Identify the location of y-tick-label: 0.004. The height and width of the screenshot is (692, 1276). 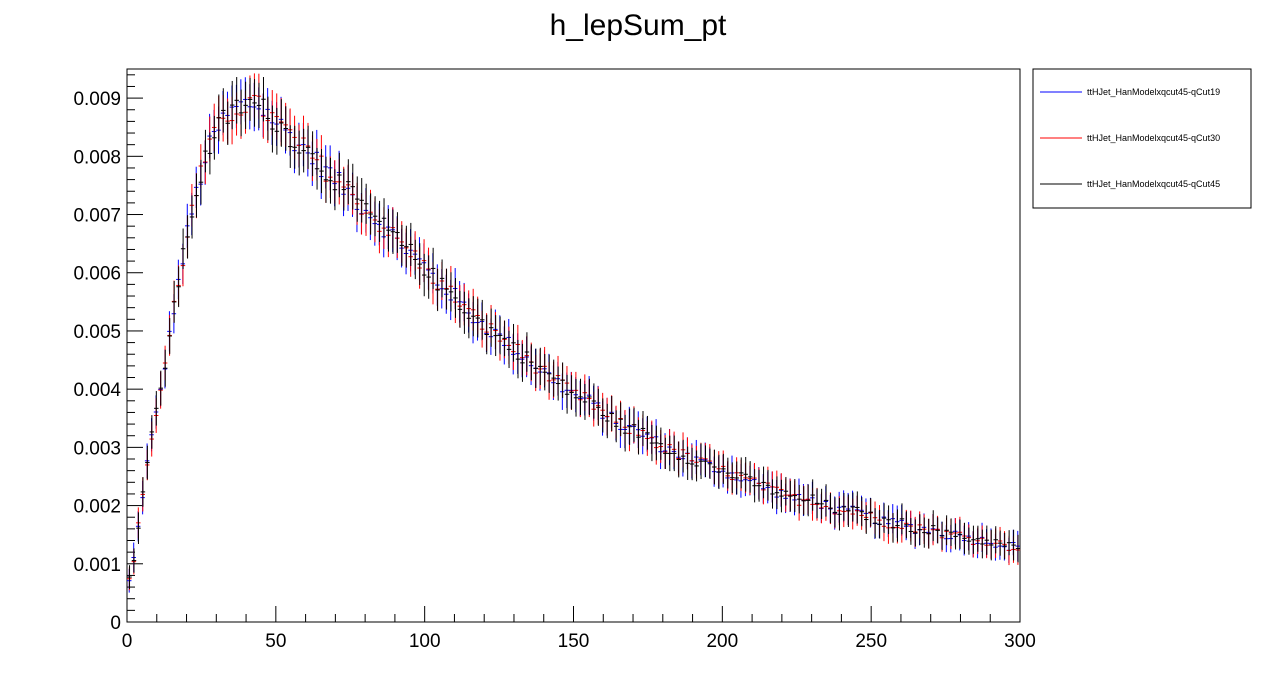
(97, 390).